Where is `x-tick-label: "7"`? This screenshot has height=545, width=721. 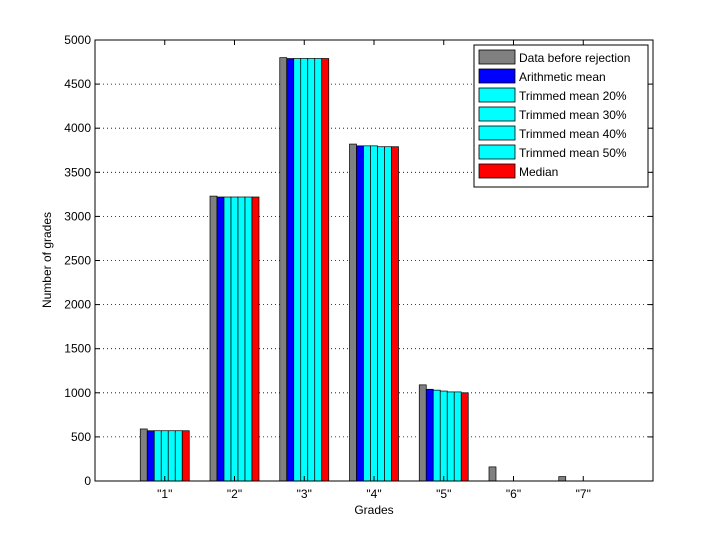
x-tick-label: "7" is located at coordinates (583, 494).